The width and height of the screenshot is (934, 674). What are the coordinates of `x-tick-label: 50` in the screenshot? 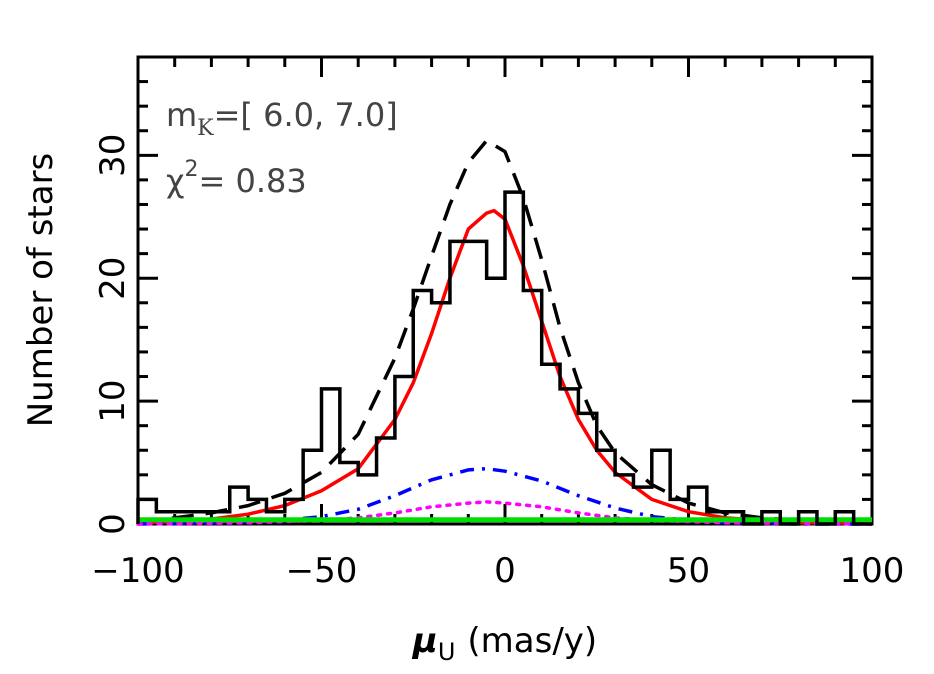 It's located at (688, 571).